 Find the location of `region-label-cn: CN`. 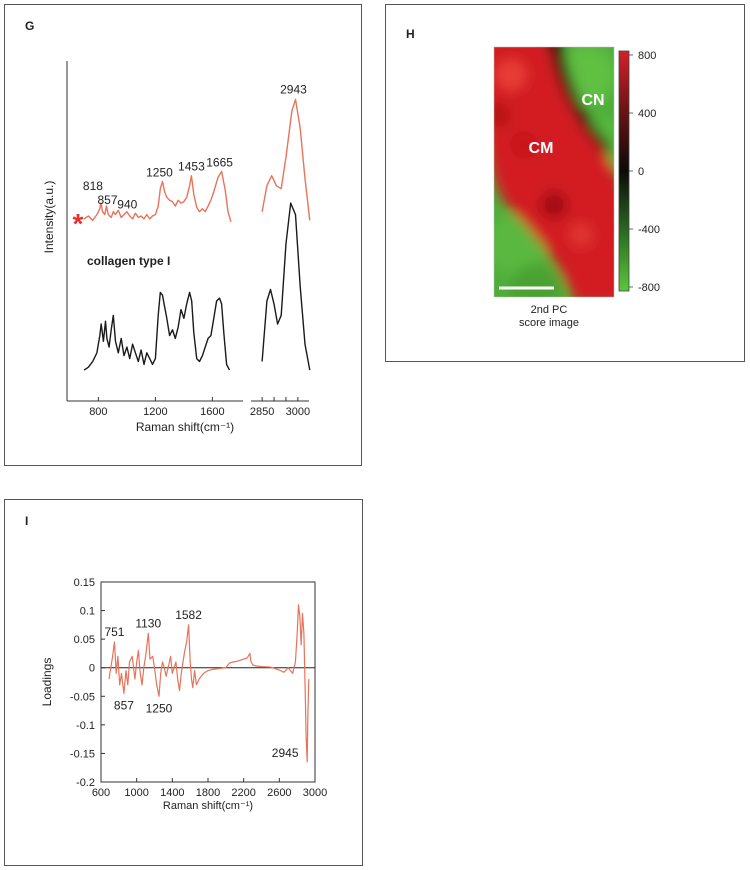

region-label-cn: CN is located at coordinates (592, 100).